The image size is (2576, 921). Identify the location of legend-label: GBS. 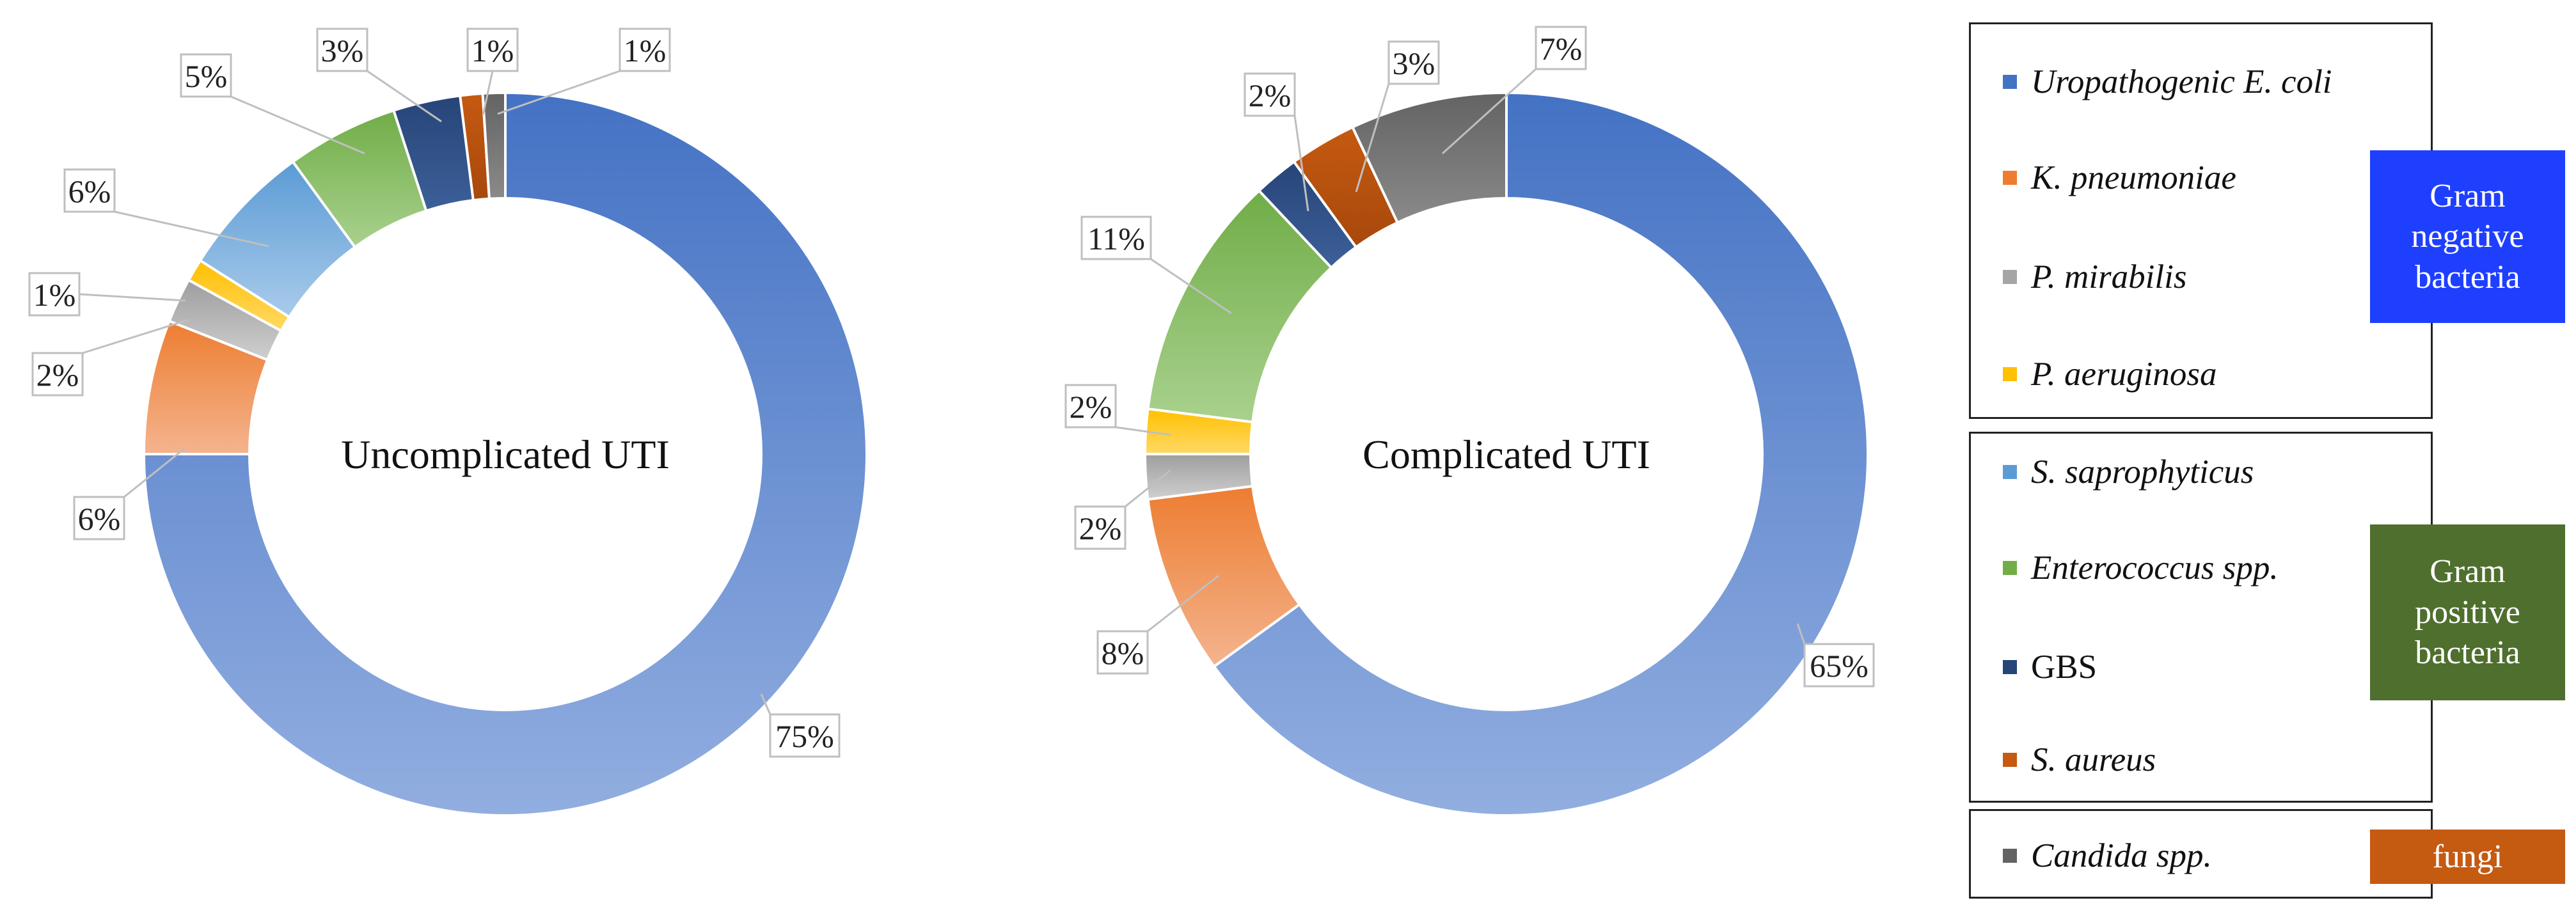
(2064, 667).